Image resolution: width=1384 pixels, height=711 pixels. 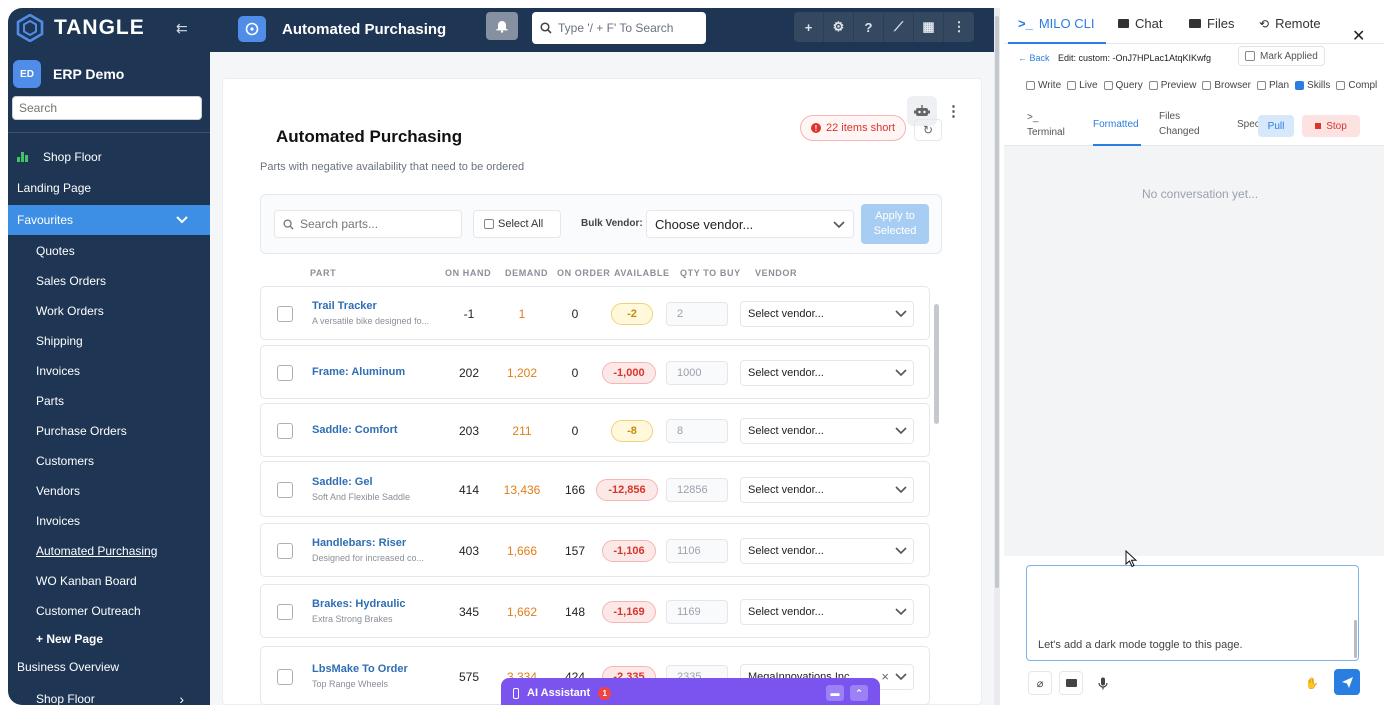 What do you see at coordinates (109, 281) in the screenshot?
I see `sidebar-item-sales-orders: Sales Orders` at bounding box center [109, 281].